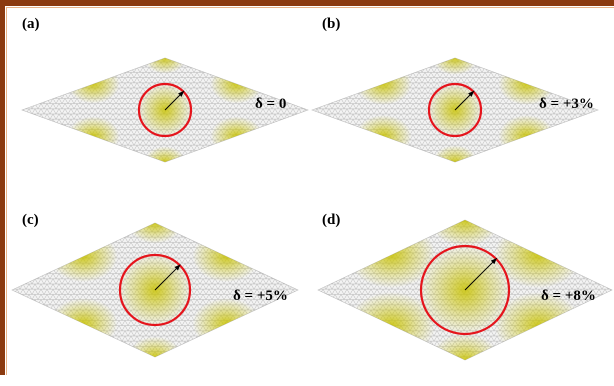 The width and height of the screenshot is (614, 386). Describe the element at coordinates (260, 296) in the screenshot. I see `strain-label-c: δ = +5%` at that location.